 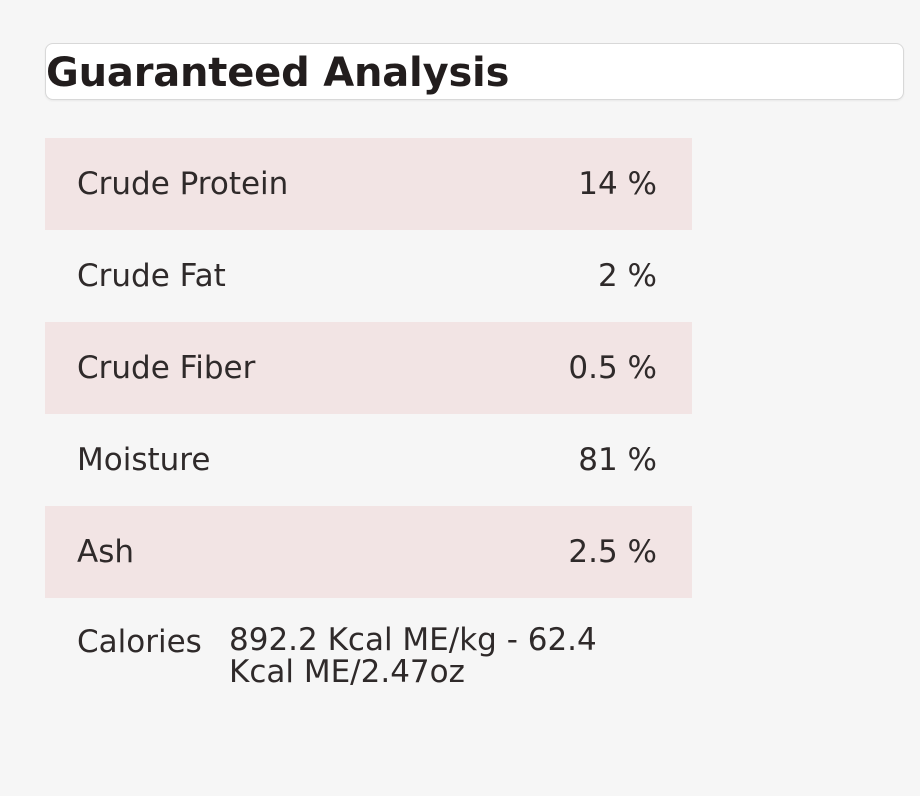 What do you see at coordinates (144, 460) in the screenshot?
I see `row-label: Moisture` at bounding box center [144, 460].